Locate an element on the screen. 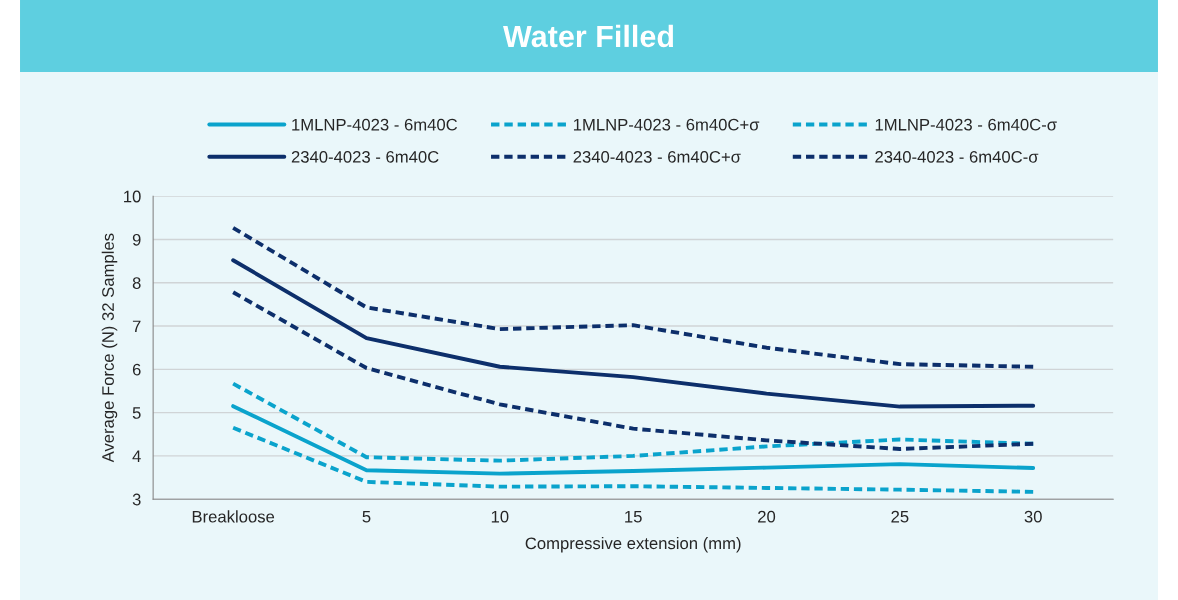 This screenshot has width=1178, height=600. y-tick-label: 3 is located at coordinates (136, 499).